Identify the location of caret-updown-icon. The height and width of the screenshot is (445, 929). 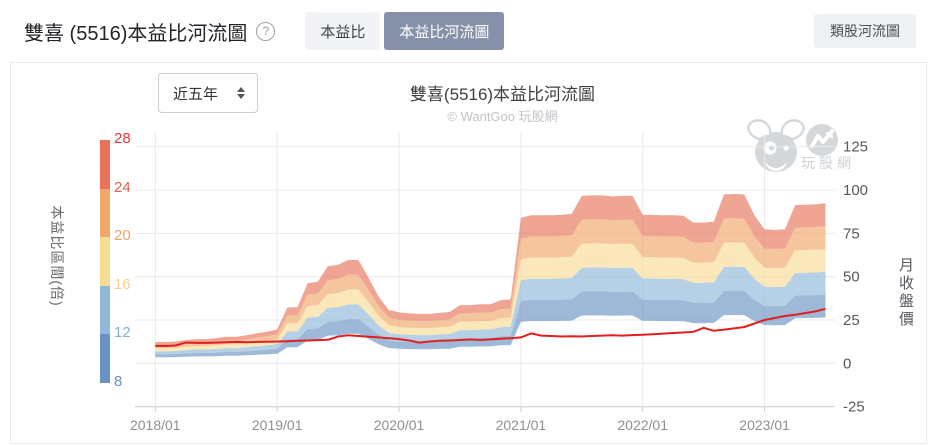
(241, 93).